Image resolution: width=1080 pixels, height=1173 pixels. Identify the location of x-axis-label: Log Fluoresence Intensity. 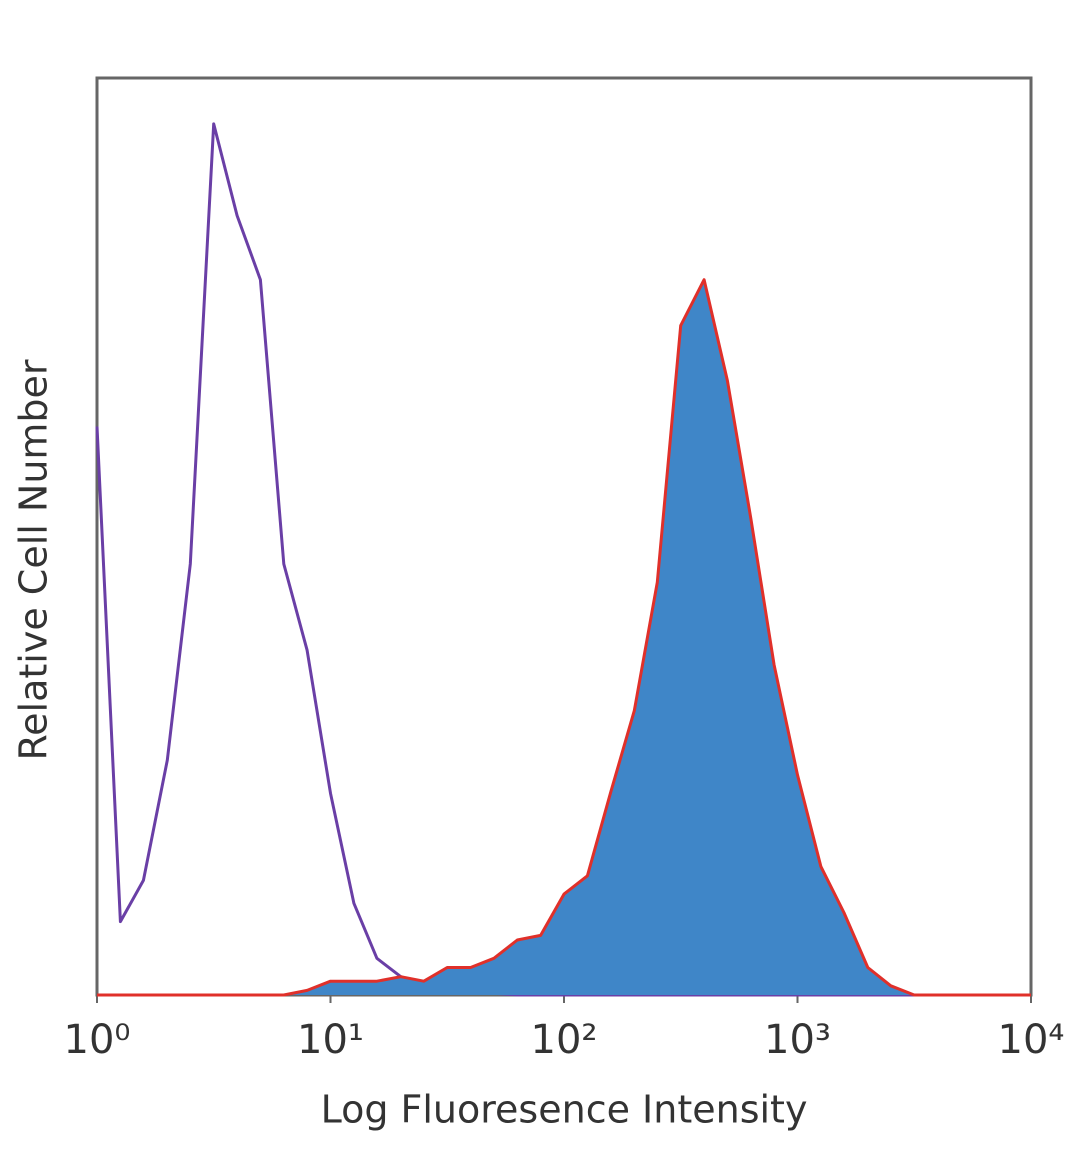
(564, 1110).